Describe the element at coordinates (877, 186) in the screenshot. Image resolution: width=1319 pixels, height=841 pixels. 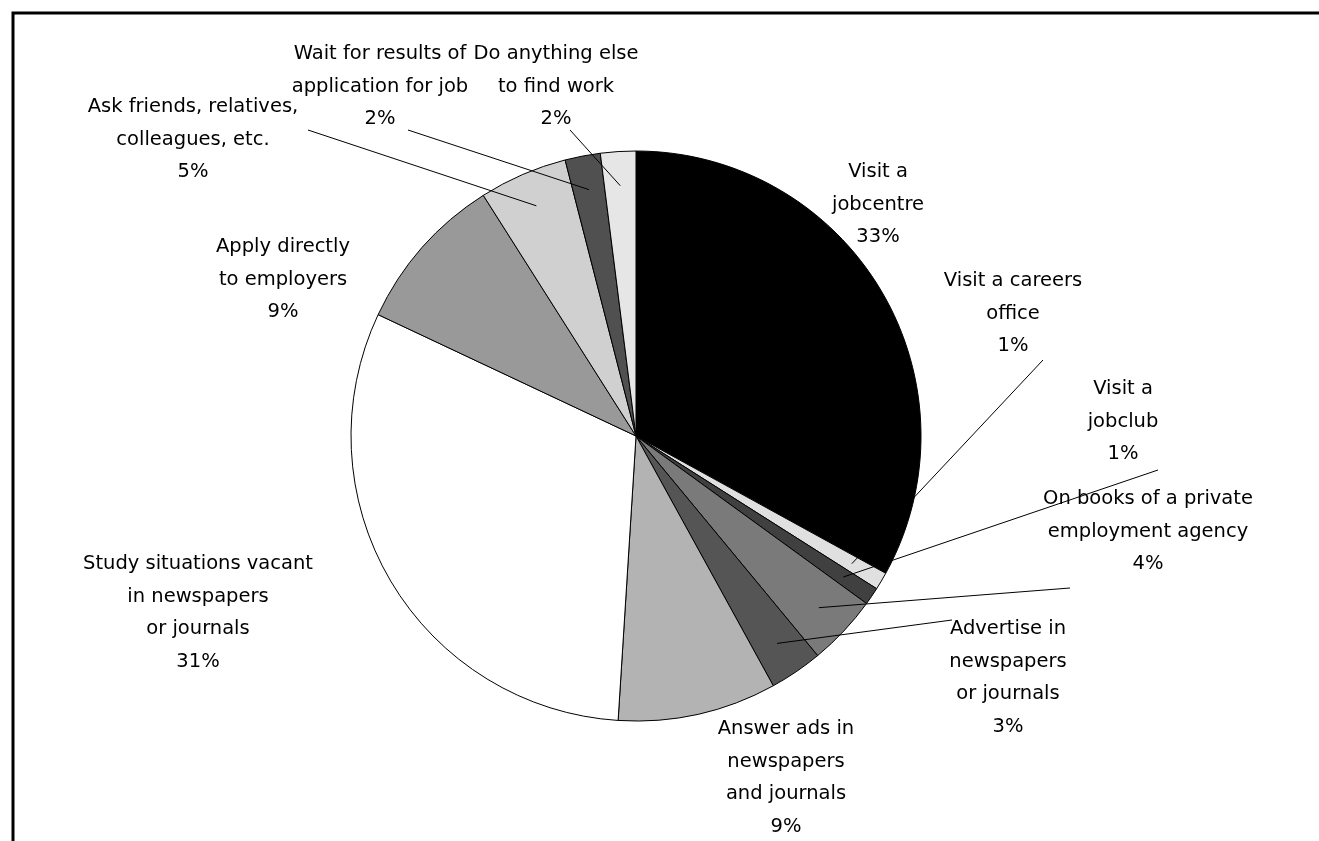
I see `slice-label: Visit a jobcentre` at that location.